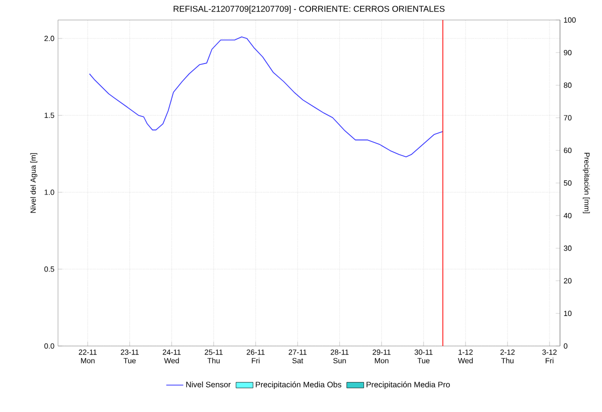 The image size is (602, 412). Describe the element at coordinates (309, 10) in the screenshot. I see `chart-title: REFISAL-21207709[21207709] - CORRIENTE: CERROS ORIENTALES` at that location.